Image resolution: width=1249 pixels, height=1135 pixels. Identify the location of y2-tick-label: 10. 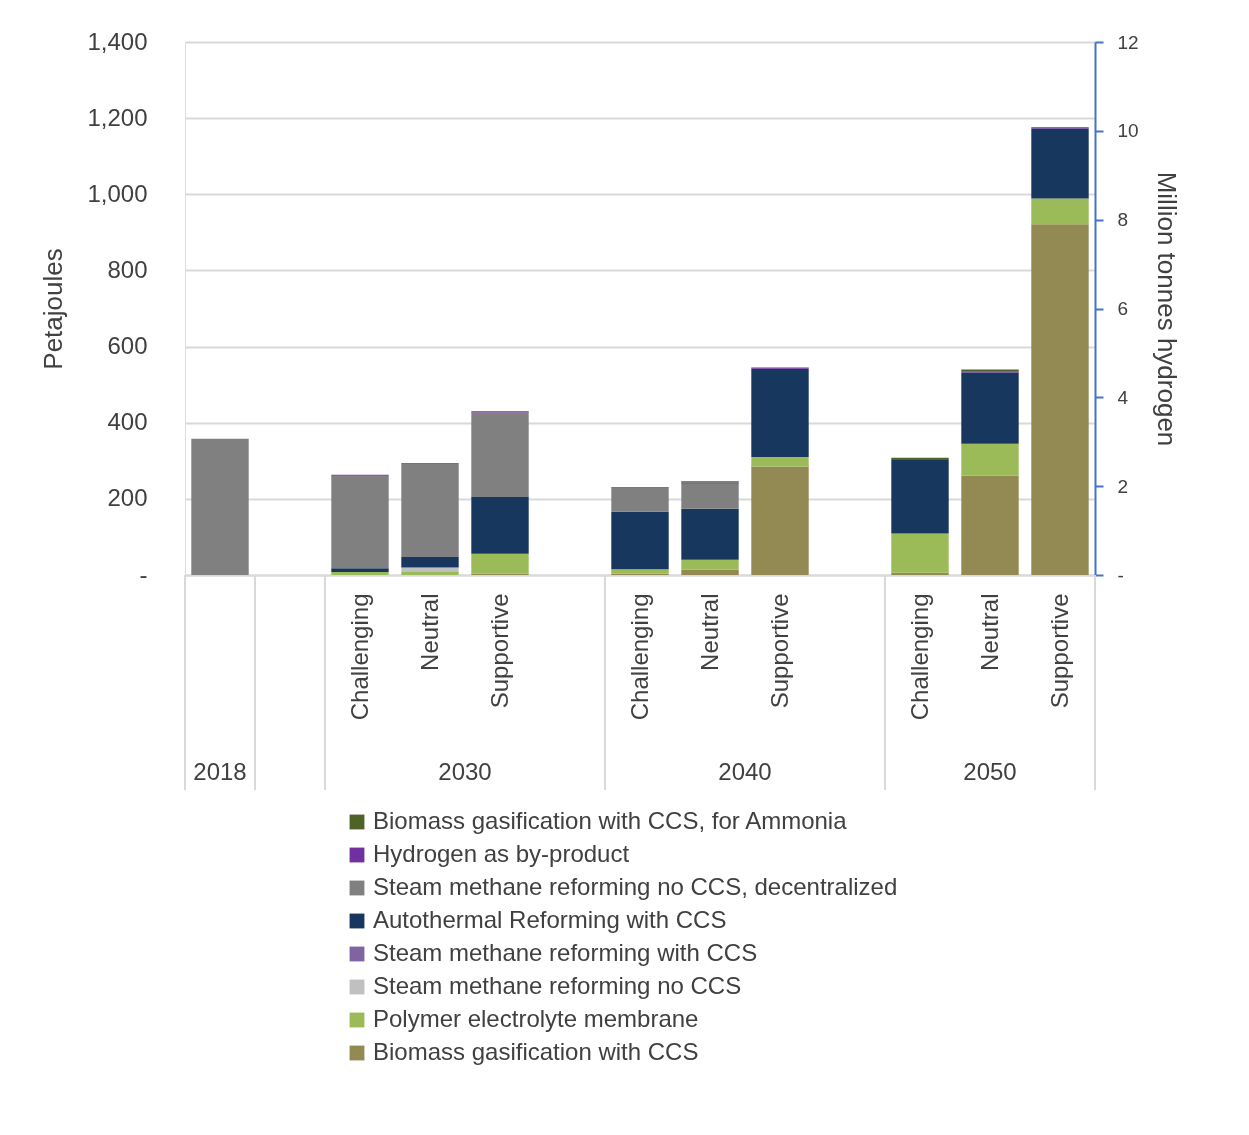
(1128, 131).